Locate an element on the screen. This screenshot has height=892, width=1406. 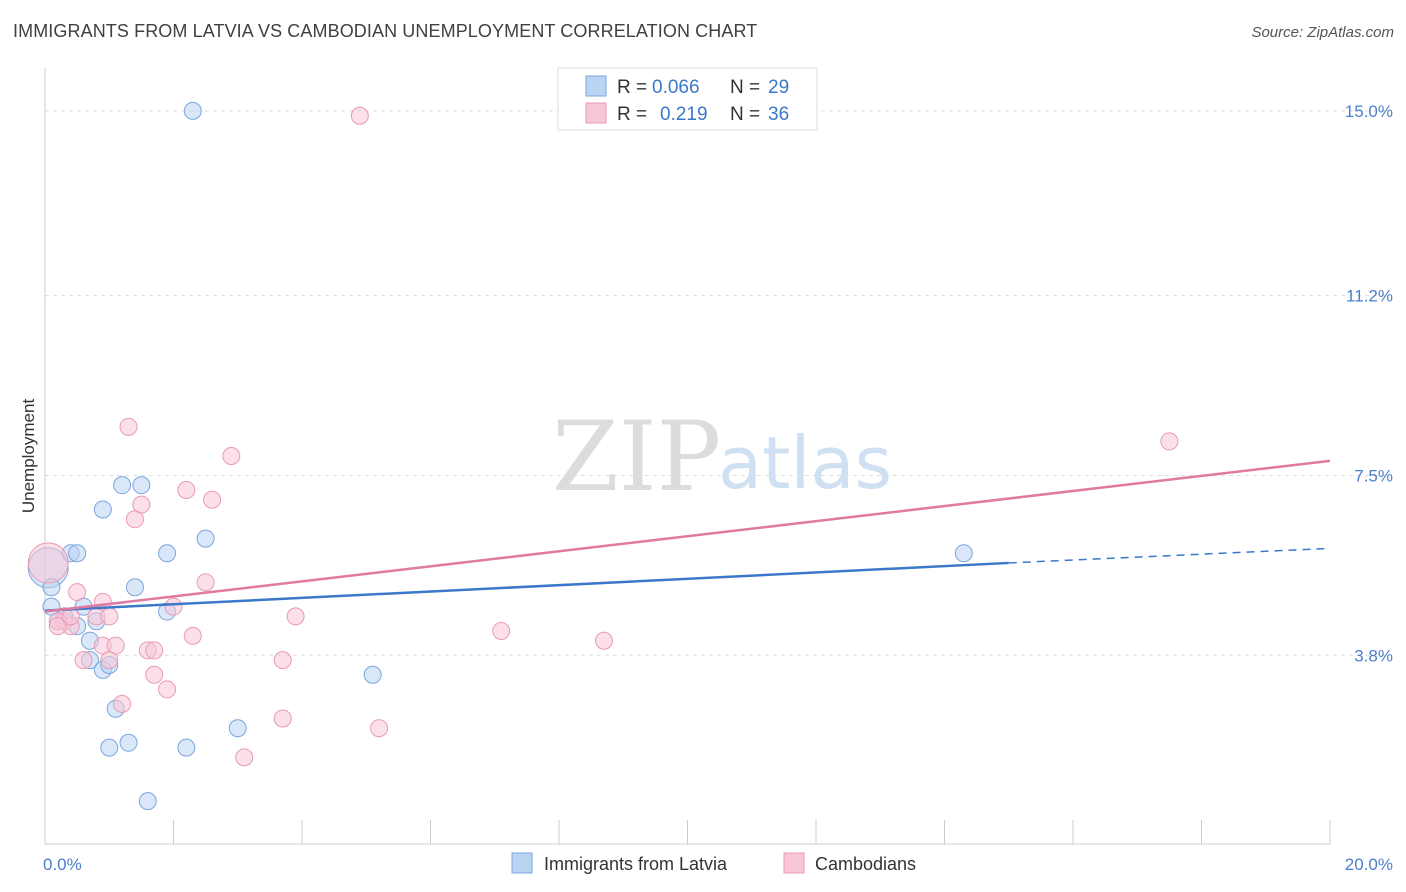
y-tick-label-1: 7.5% is located at coordinates (1373, 475).